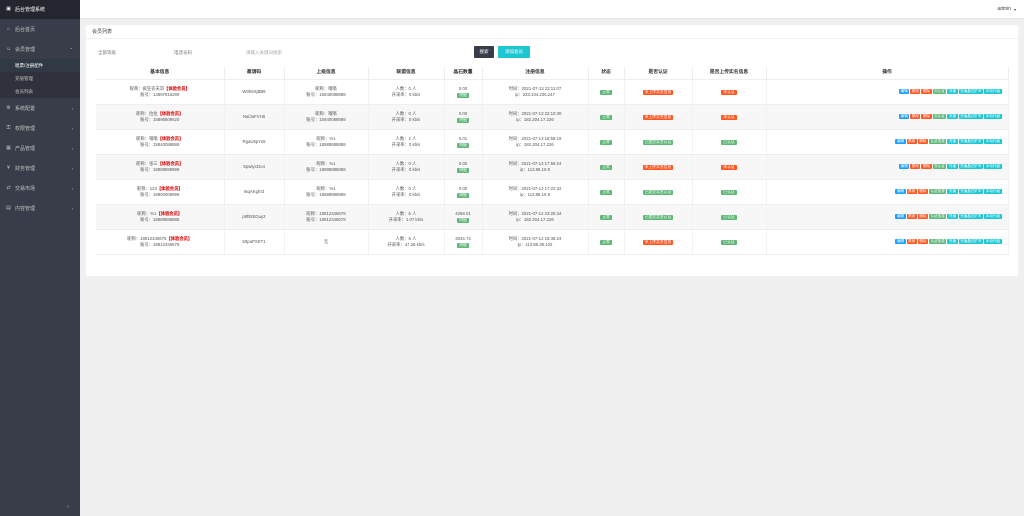 Image resolution: width=1024 pixels, height=516 pixels. I want to click on basic-info-cell: 昵称：123【体验会员】 账号：18800009999, so click(160, 192).